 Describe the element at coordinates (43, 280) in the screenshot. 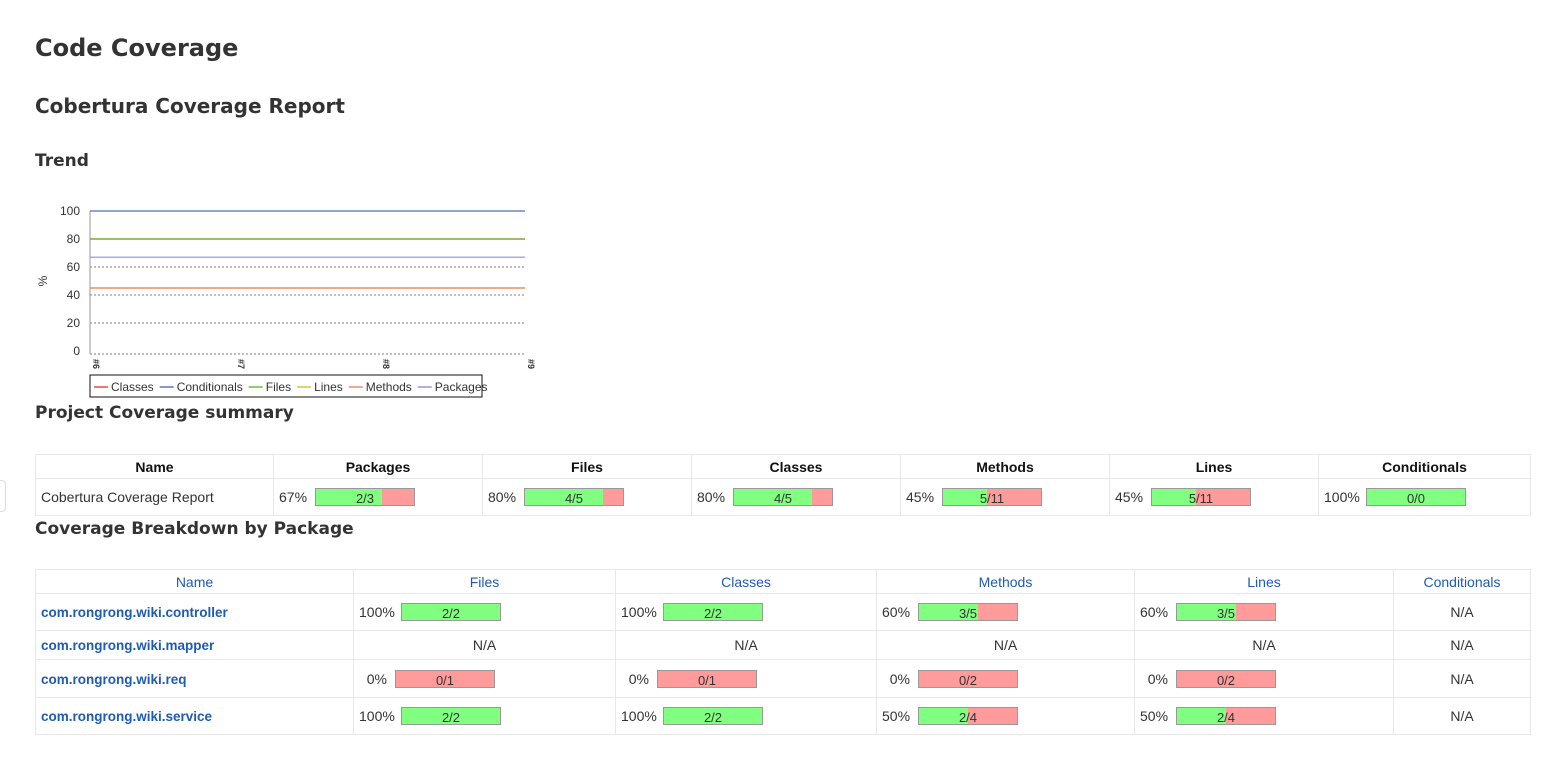

I see `y-axis-label: %` at that location.